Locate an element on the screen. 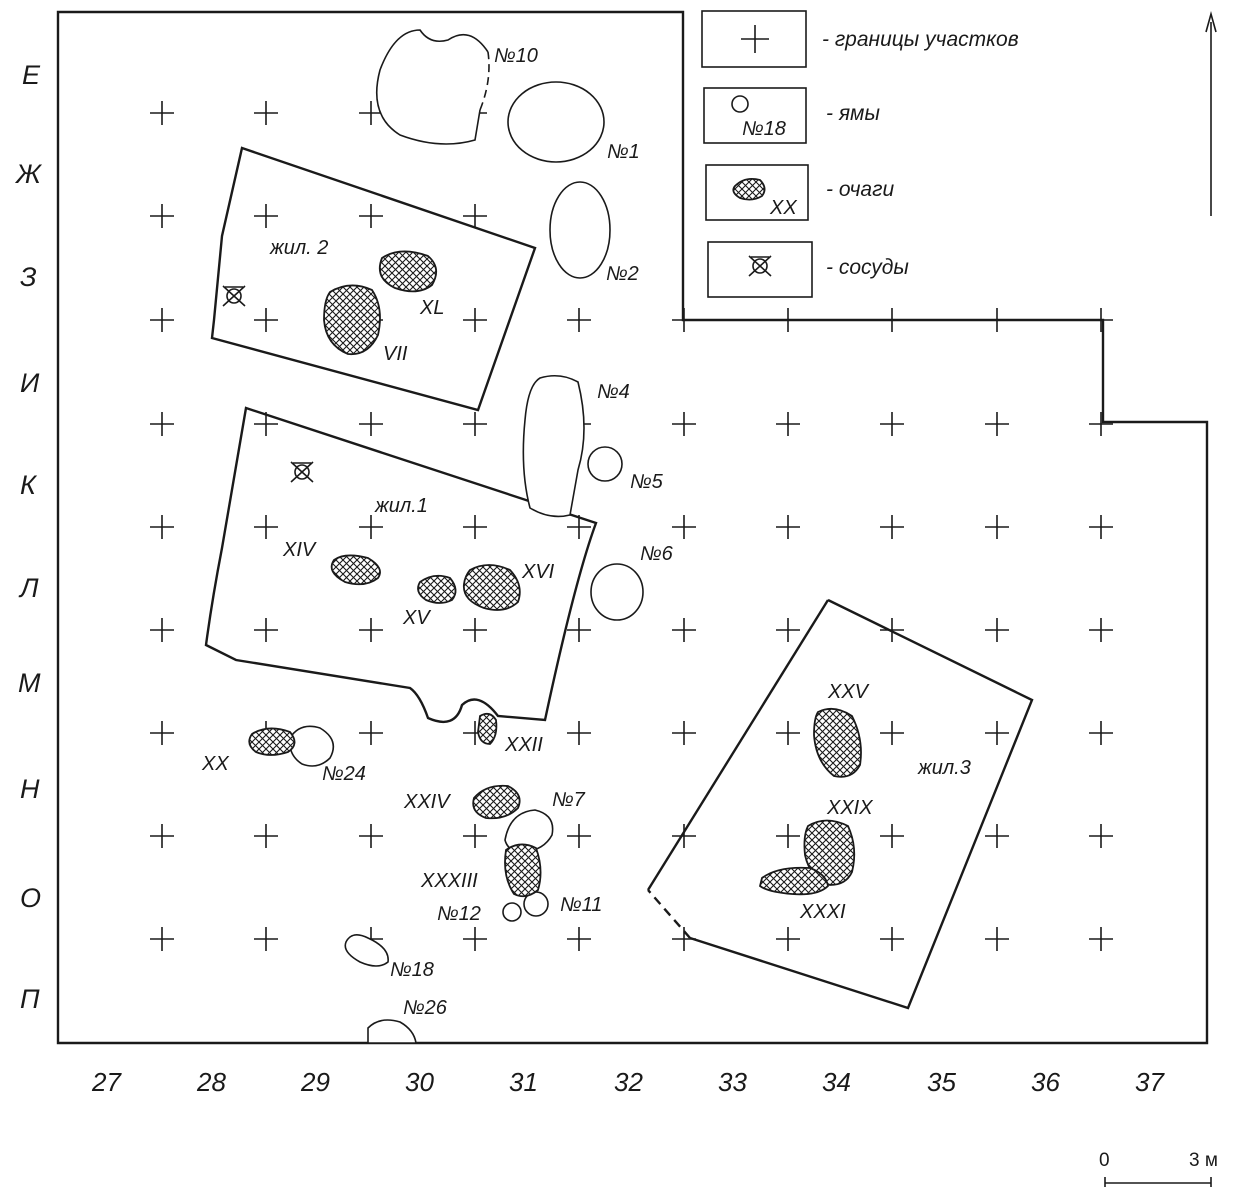 This screenshot has width=1238, height=1189. column-label: 36 is located at coordinates (1045, 1082).